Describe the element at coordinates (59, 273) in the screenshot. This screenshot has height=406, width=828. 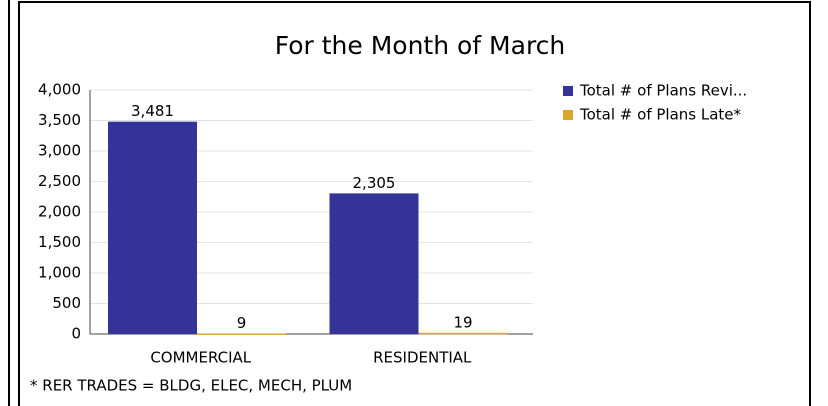
I see `y-tick-label: 1,000` at that location.